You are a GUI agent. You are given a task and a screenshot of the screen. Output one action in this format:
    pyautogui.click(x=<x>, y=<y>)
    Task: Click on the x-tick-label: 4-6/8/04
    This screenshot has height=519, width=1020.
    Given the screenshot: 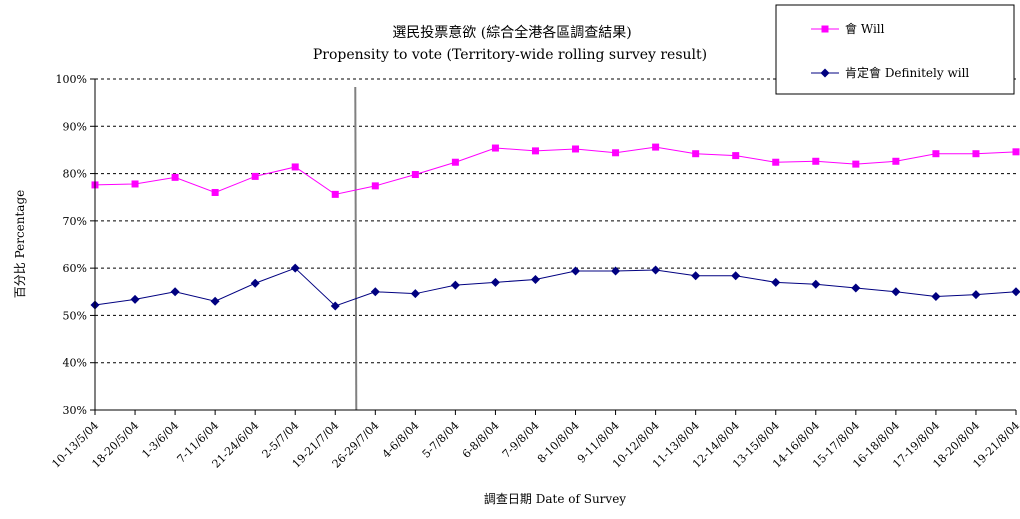 What is the action you would take?
    pyautogui.click(x=401, y=440)
    